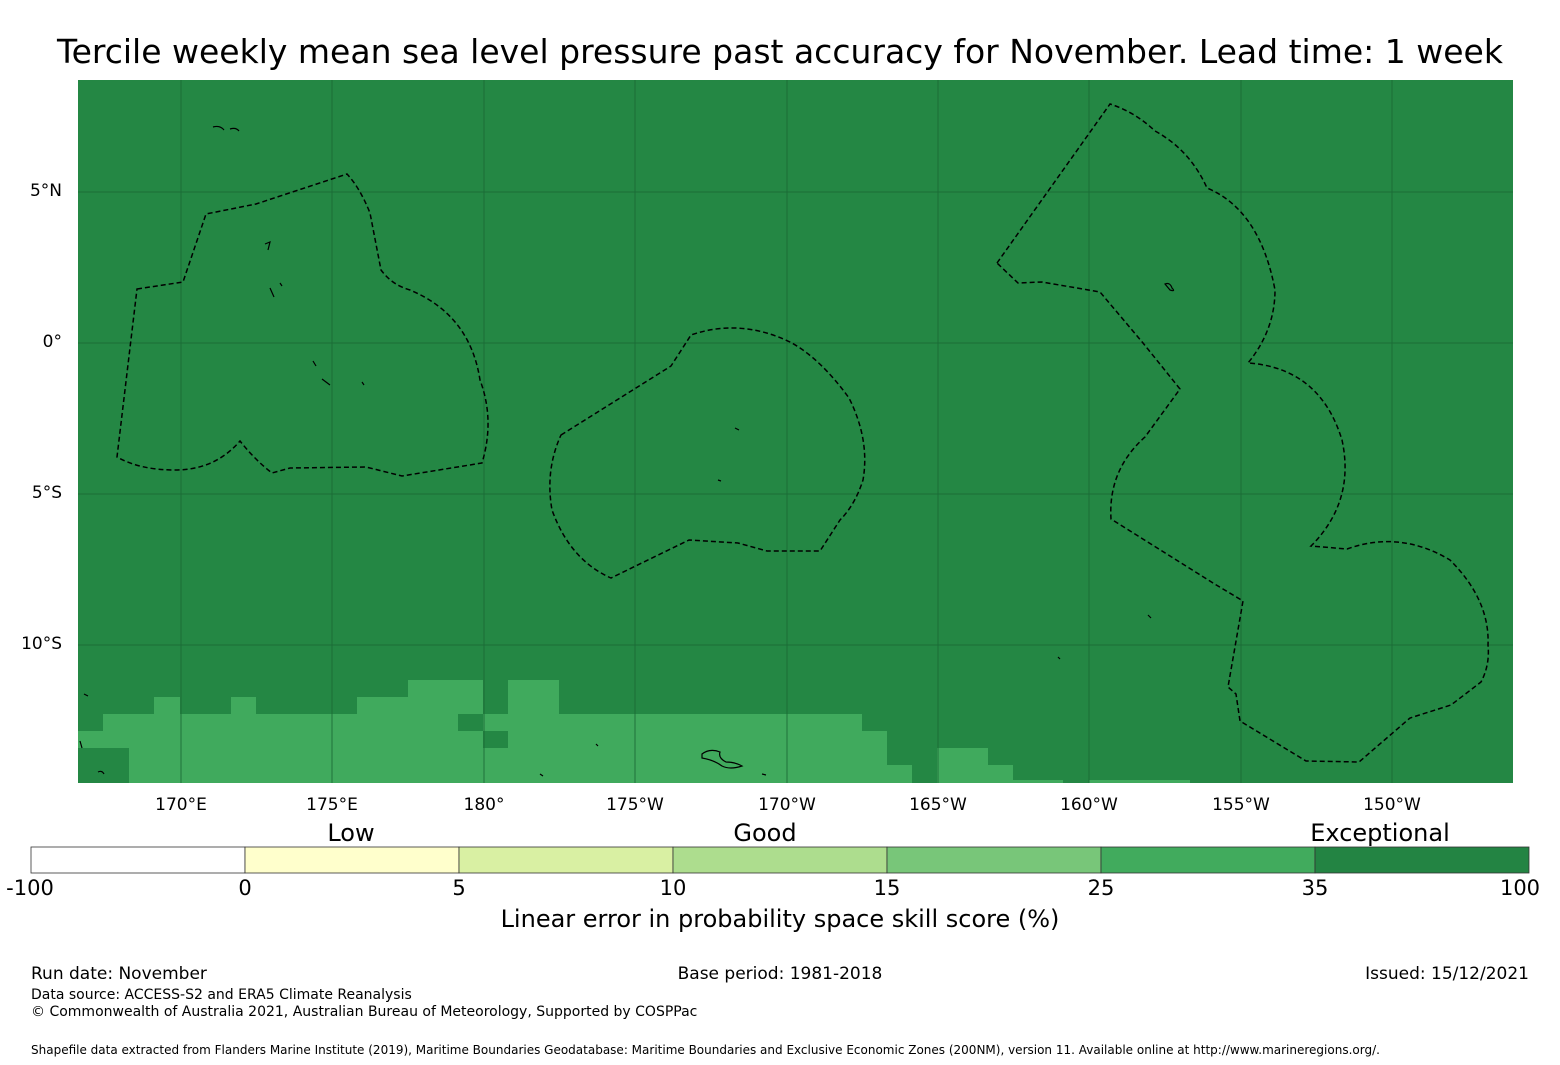 The image size is (1560, 1065). Describe the element at coordinates (1101, 888) in the screenshot. I see `colorbar-tick: 25` at that location.